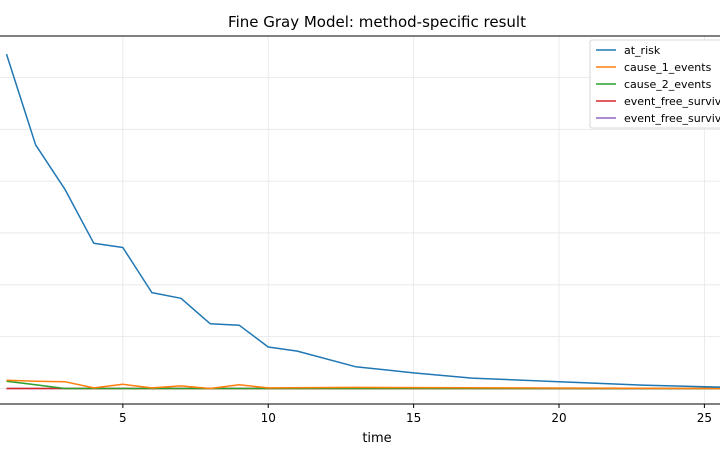 This screenshot has height=460, width=720. Describe the element at coordinates (413, 418) in the screenshot. I see `x-tick-label: 15` at that location.